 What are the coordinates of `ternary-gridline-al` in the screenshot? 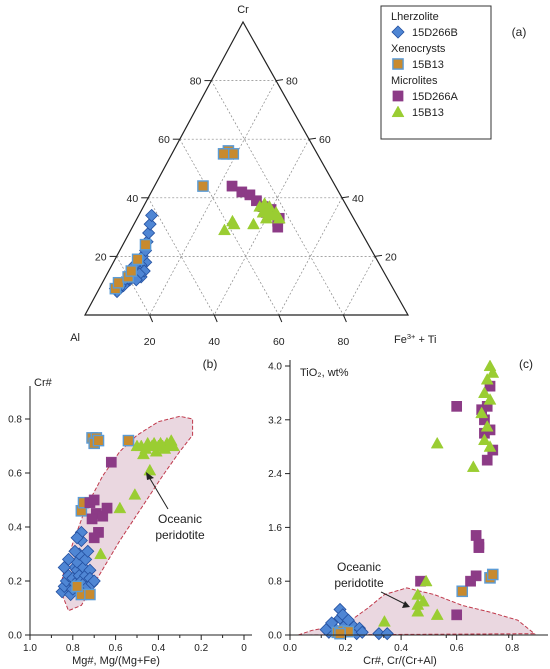 It's located at (181, 256).